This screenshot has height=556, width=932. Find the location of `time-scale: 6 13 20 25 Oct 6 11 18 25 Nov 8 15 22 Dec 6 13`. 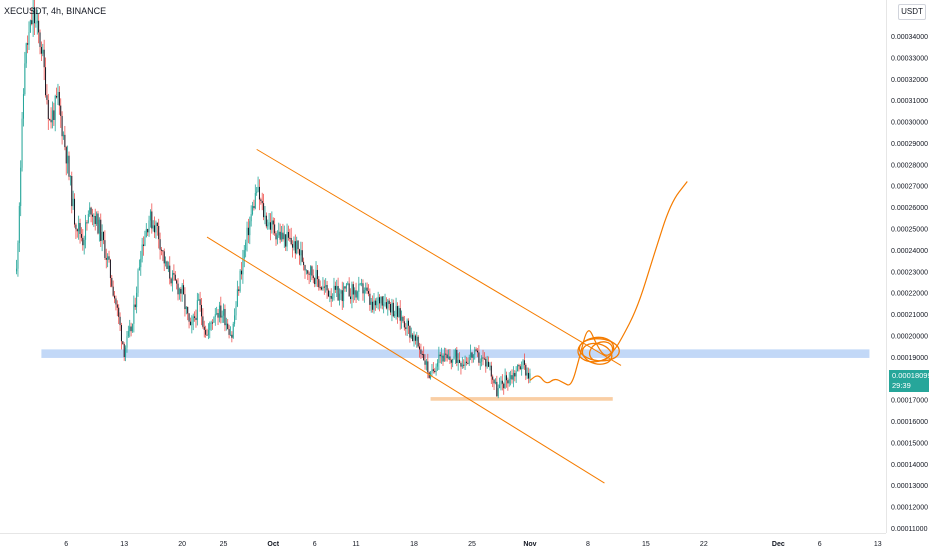

time-scale: 6 13 20 25 Oct 6 11 18 25 Nov 8 15 22 Dec 6 13 is located at coordinates (443, 542).